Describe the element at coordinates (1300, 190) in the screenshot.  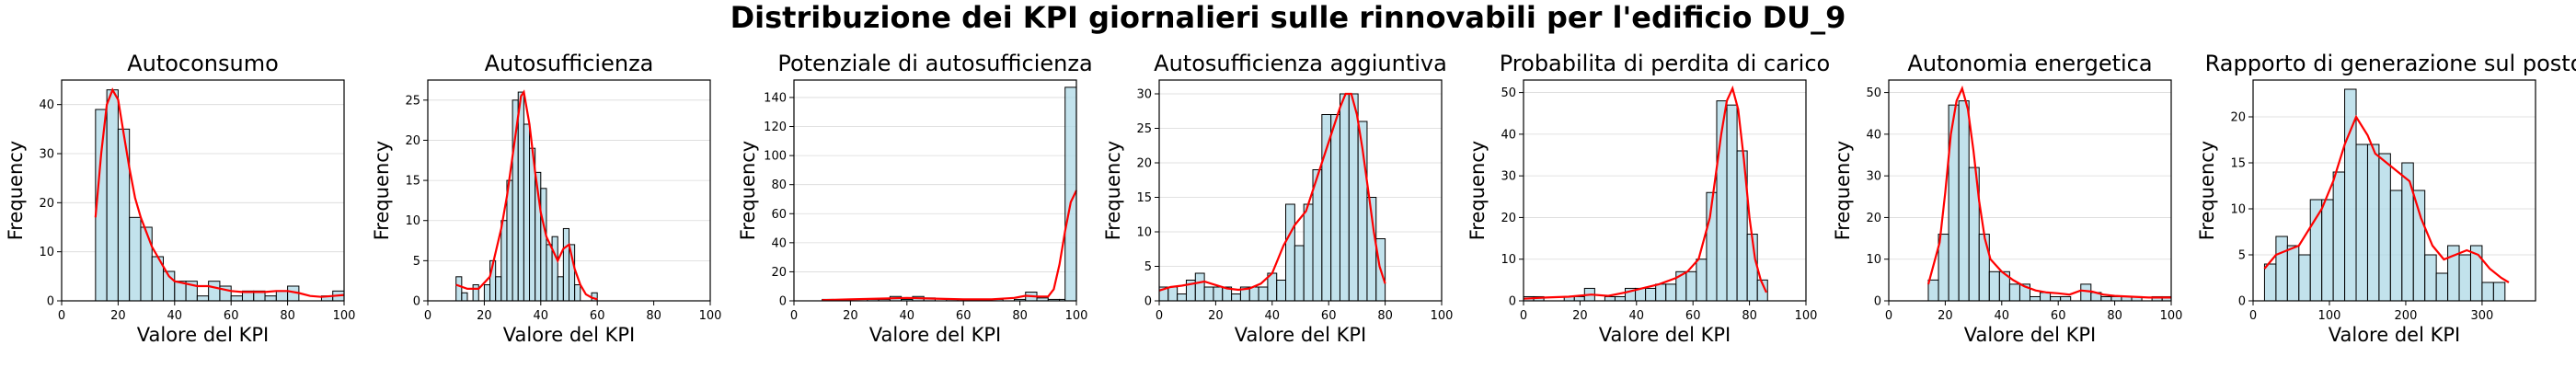
I see `axes-frame` at that location.